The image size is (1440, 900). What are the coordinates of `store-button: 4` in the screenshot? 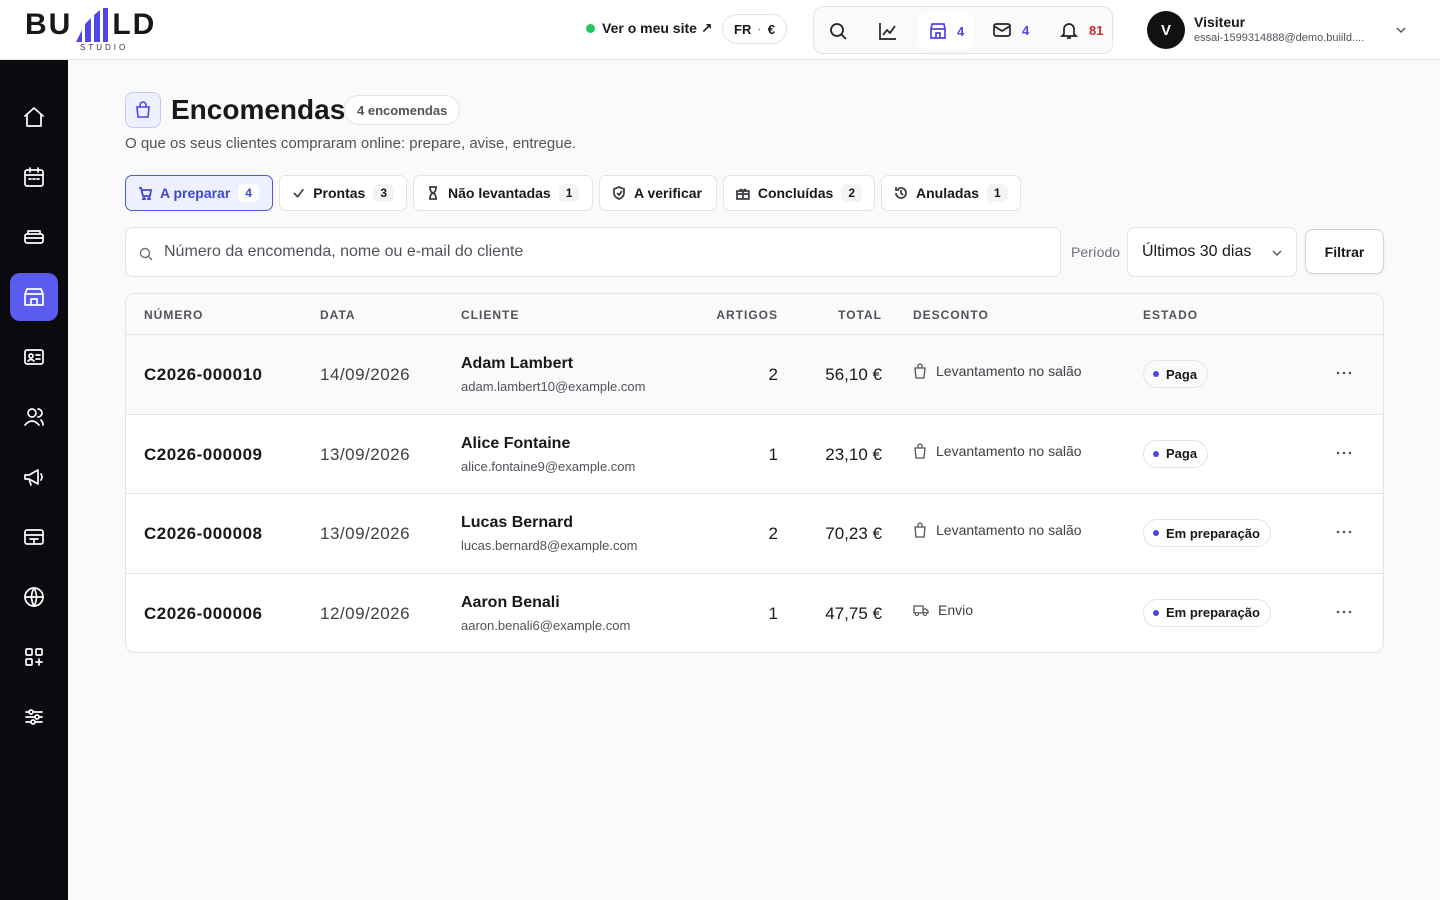 It's located at (946, 31).